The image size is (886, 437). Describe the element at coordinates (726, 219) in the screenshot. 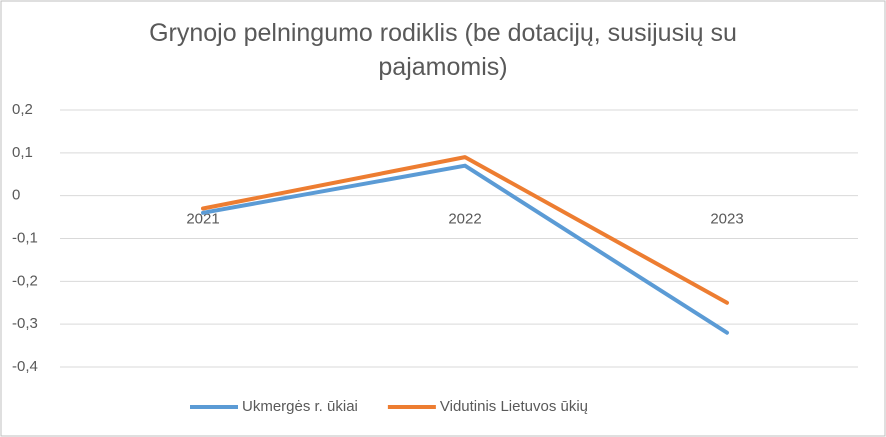

I see `x-tick-label: 2023` at that location.